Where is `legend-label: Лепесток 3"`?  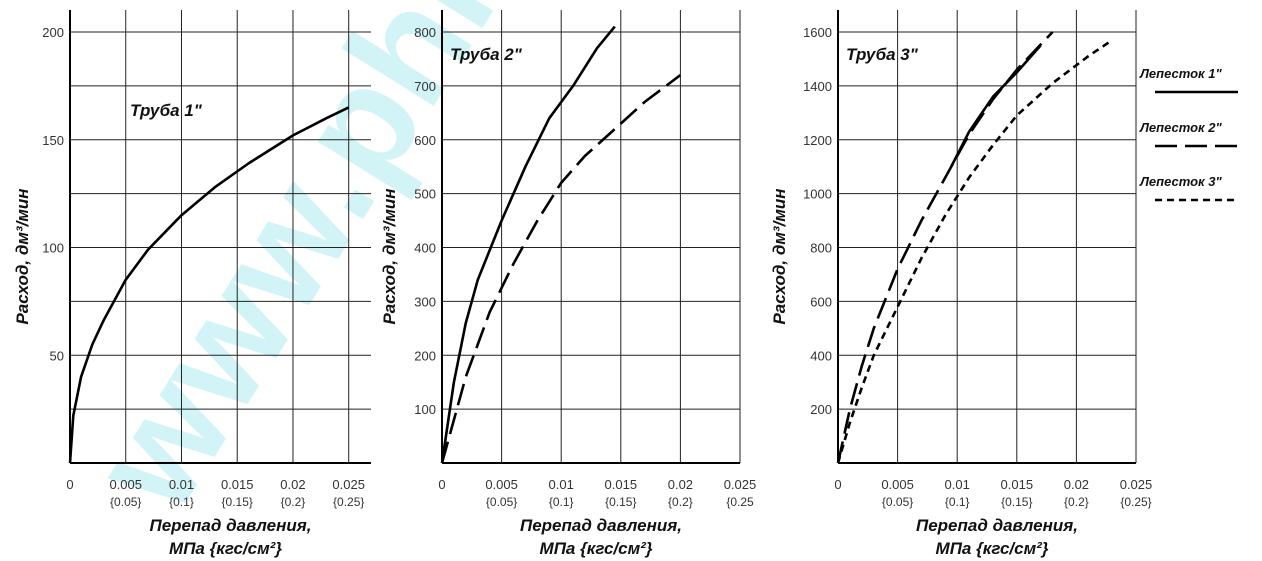
legend-label: Лепесток 3" is located at coordinates (1180, 181).